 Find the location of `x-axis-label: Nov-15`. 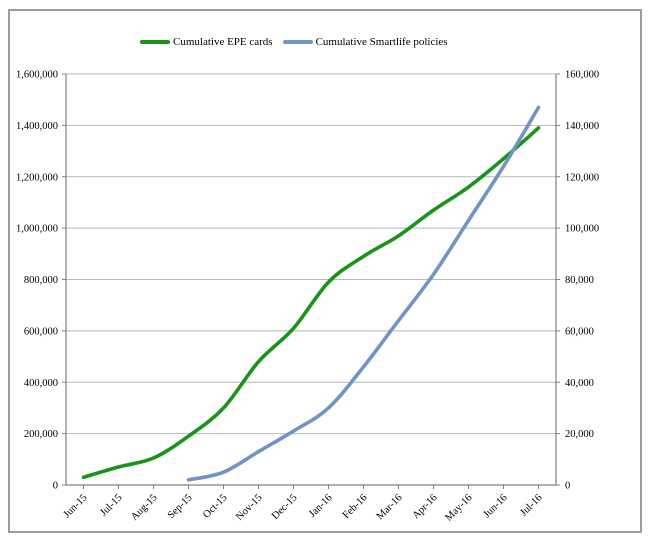

x-axis-label: Nov-15 is located at coordinates (249, 507).